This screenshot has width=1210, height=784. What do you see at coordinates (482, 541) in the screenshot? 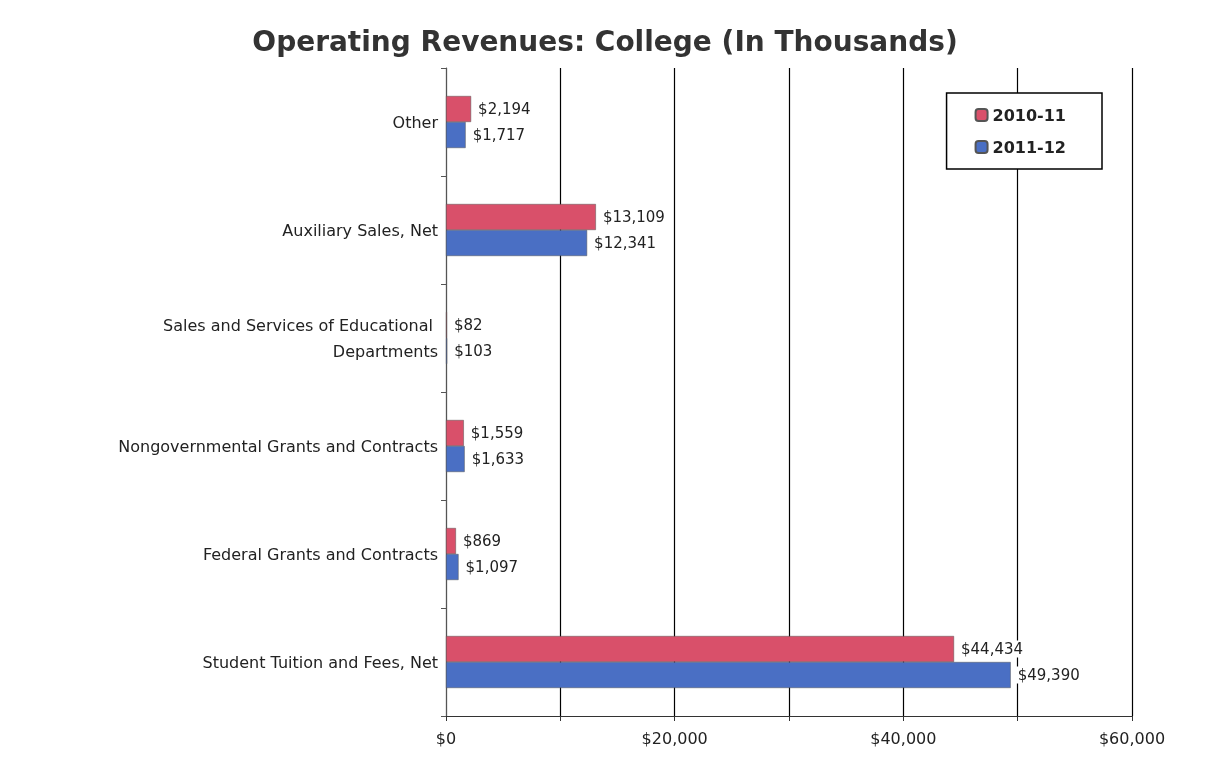
I see `data-label: $869` at bounding box center [482, 541].